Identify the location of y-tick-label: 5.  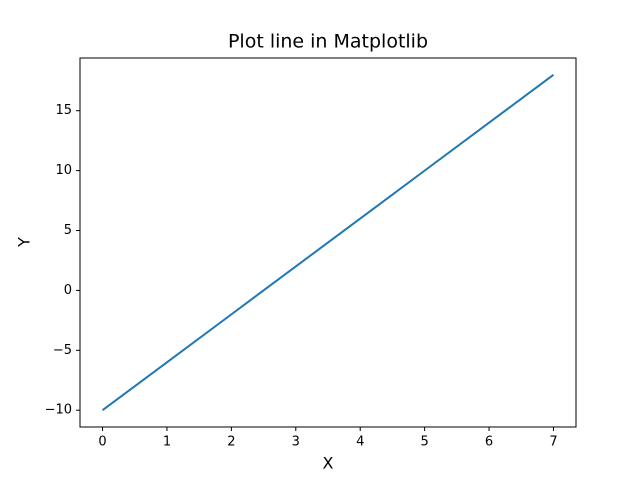
(68, 230).